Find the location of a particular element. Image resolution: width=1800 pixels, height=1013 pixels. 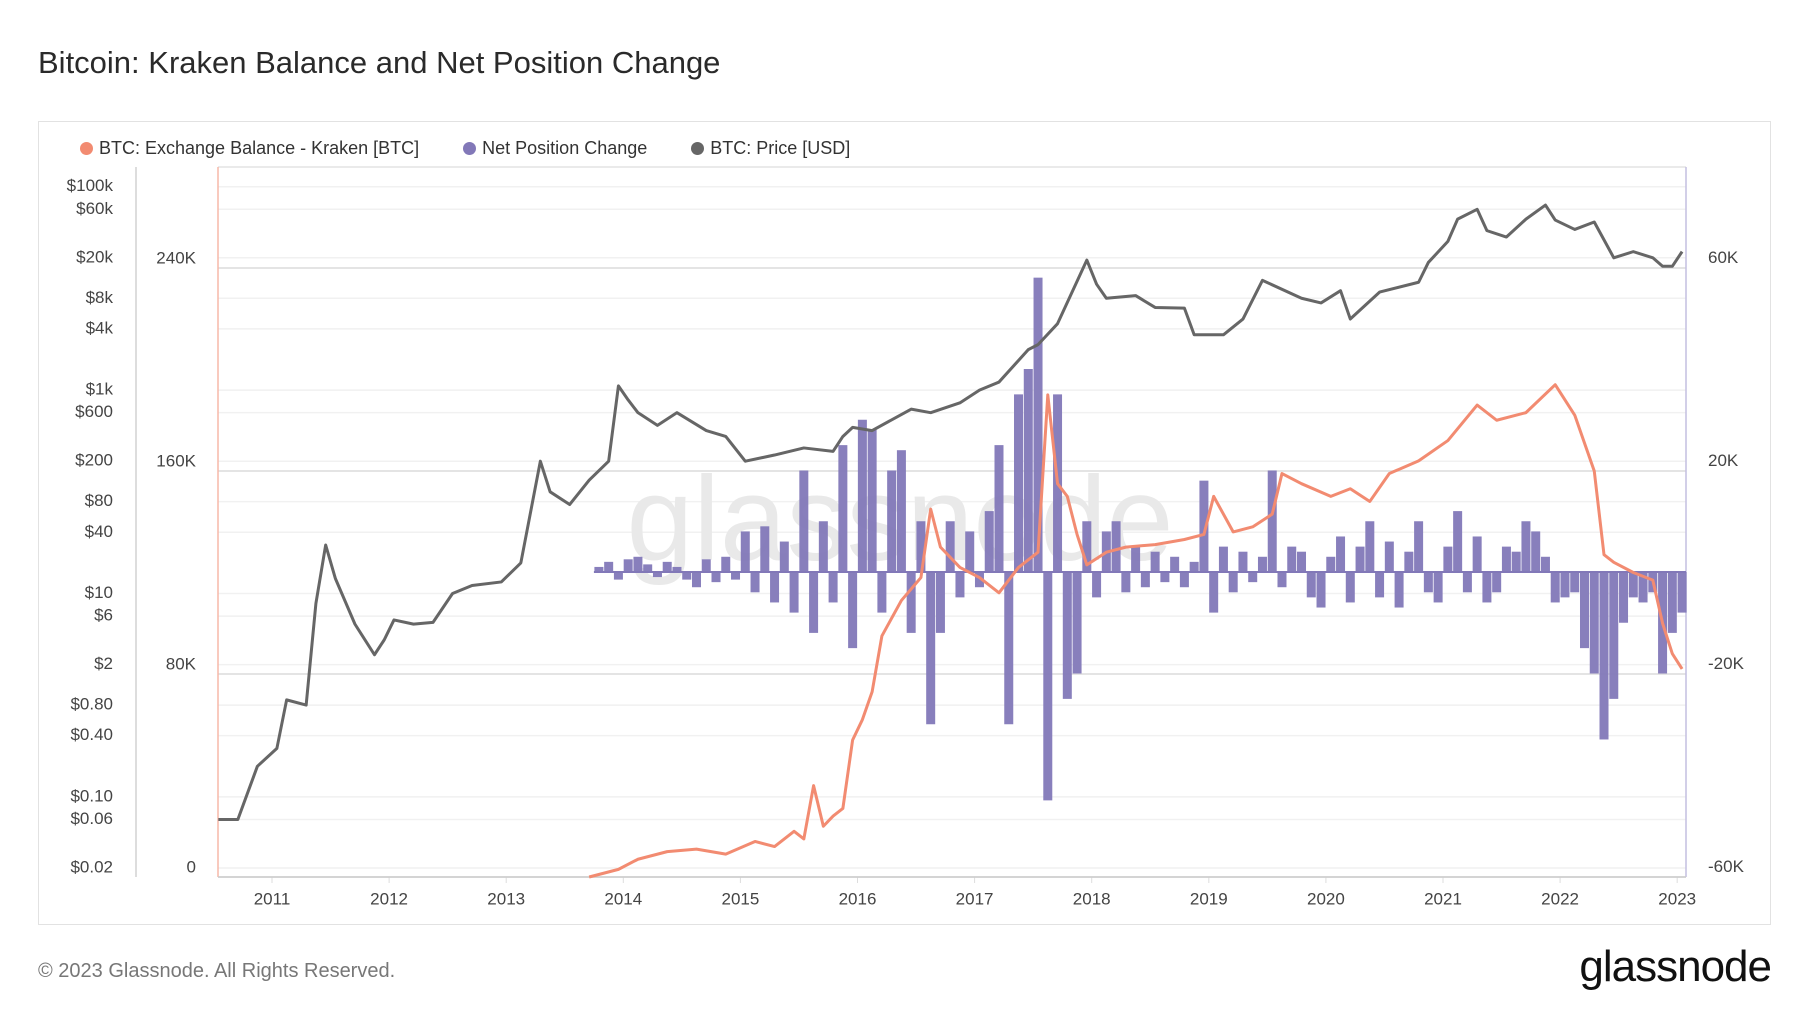

balance-tick-label: 0 is located at coordinates (191, 866).